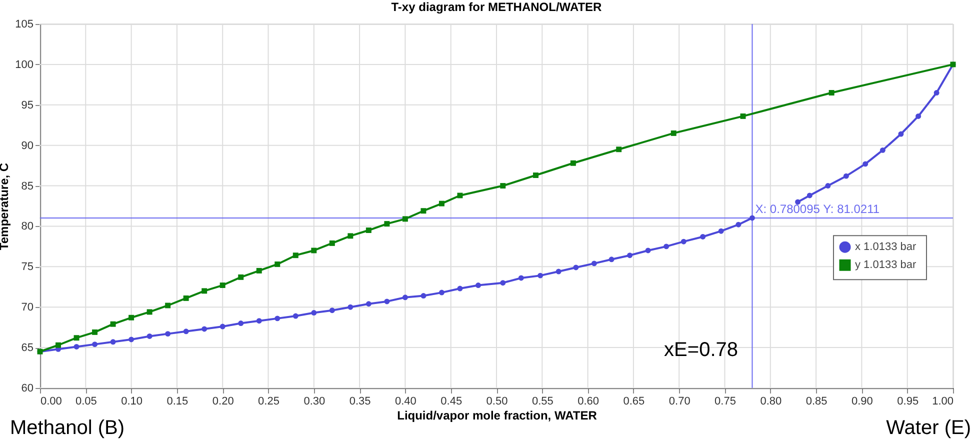 This screenshot has width=978, height=448. I want to click on y-tick-label: 105, so click(24, 24).